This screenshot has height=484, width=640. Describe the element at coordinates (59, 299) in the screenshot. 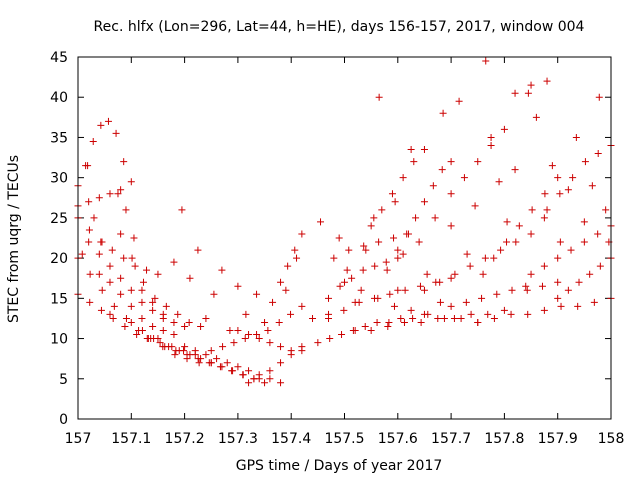

I see `y-tick-label: 15` at that location.